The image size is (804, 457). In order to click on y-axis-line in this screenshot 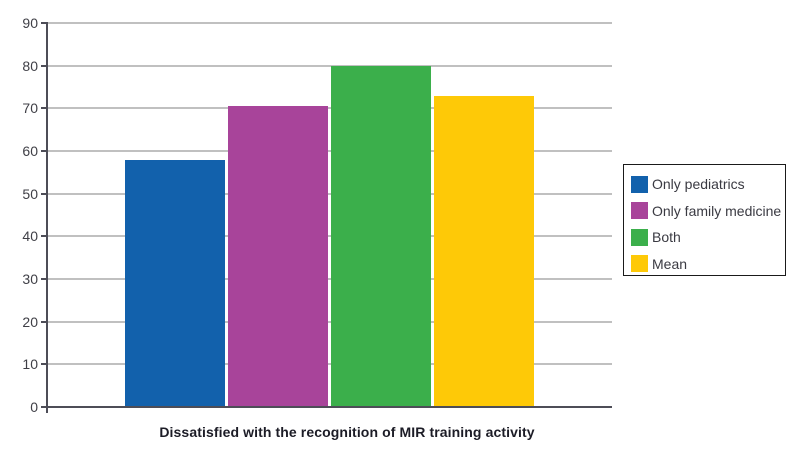, I will do `click(47, 217)`.